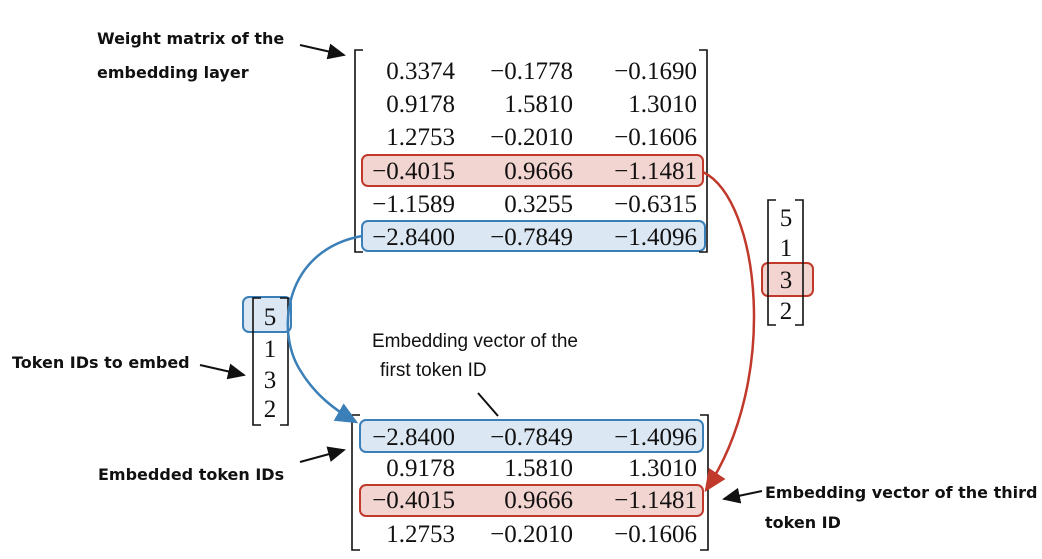 The image size is (1042, 559). What do you see at coordinates (324, 329) in the screenshot?
I see `arrow-blue` at bounding box center [324, 329].